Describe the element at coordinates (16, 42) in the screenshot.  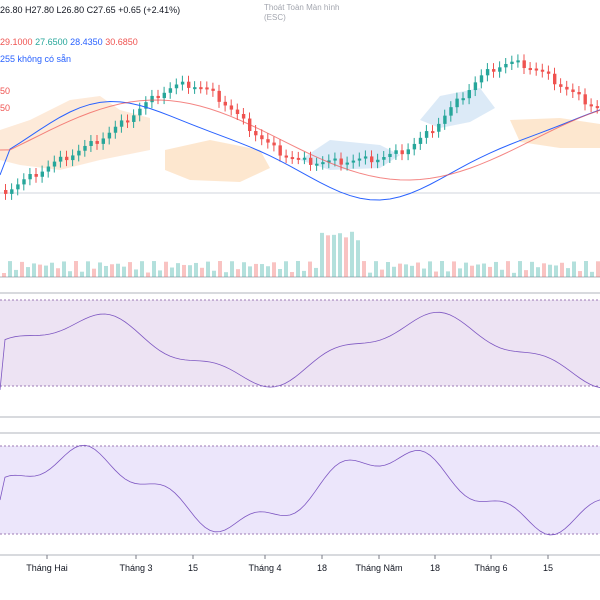
I see `ichimoku-value-1: 29.1000` at that location.